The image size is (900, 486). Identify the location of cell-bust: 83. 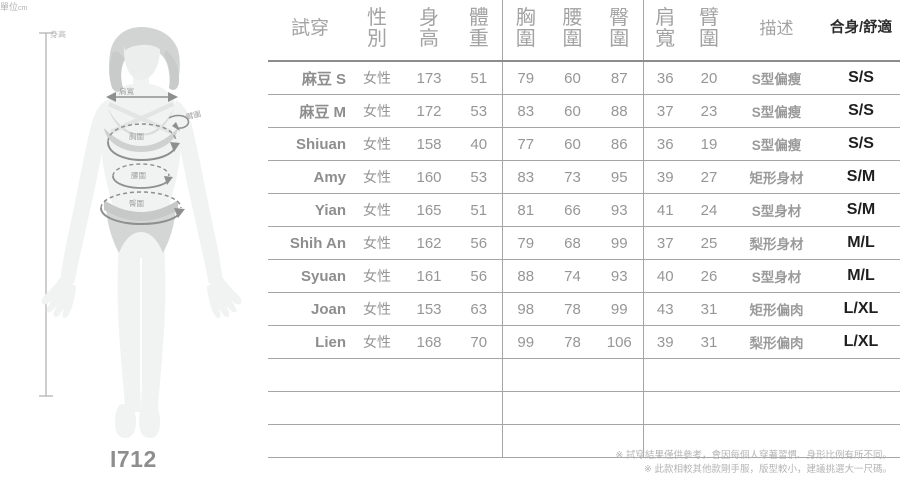
(525, 177).